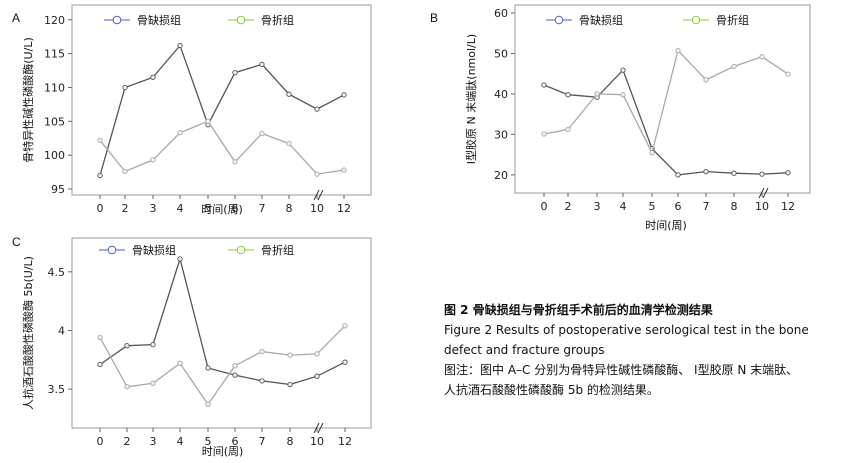 This screenshot has width=860, height=463. Describe the element at coordinates (524, 350) in the screenshot. I see `caption-title-en-2: defect and fracture groups` at that location.